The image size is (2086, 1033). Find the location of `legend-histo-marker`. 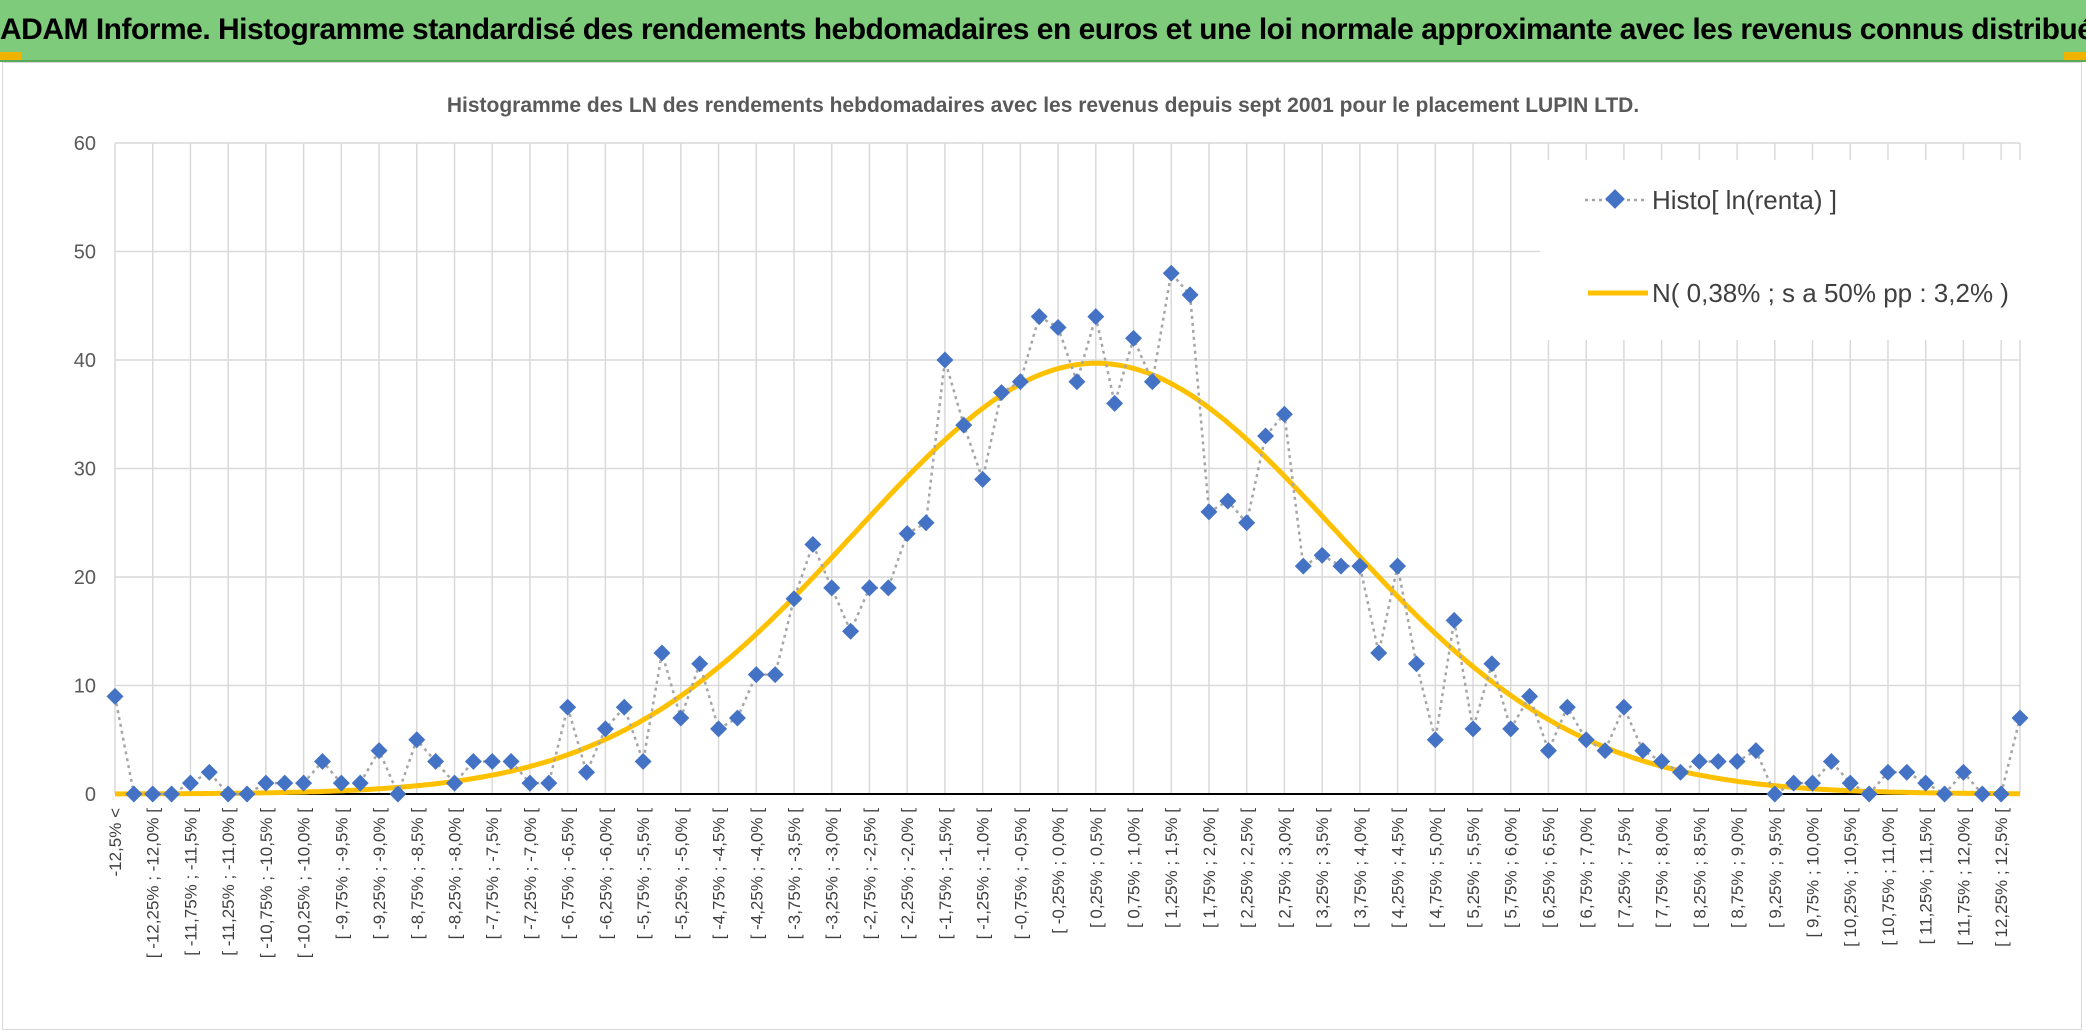

legend-histo-marker is located at coordinates (1615, 199).